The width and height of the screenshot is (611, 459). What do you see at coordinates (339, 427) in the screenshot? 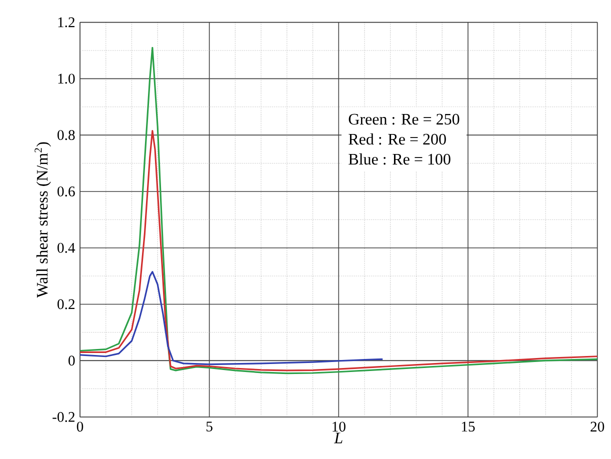
I see `x-tick-label: 10` at bounding box center [339, 427].